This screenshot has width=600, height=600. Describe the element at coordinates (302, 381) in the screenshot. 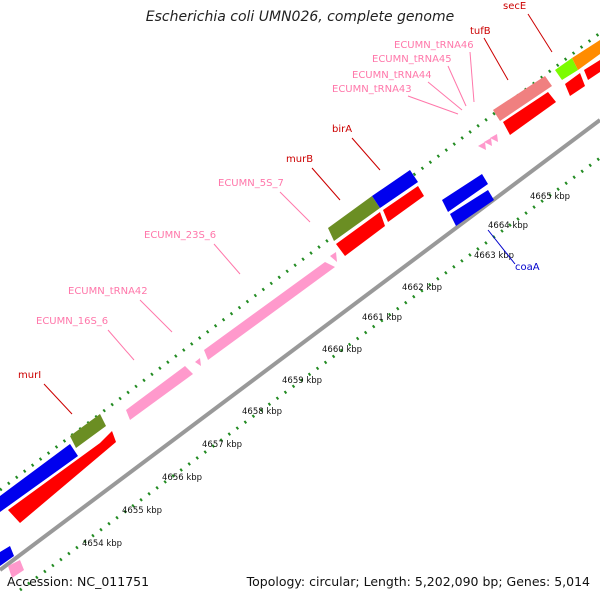

I see `kbp-tick-label: 4659 kbp` at that location.